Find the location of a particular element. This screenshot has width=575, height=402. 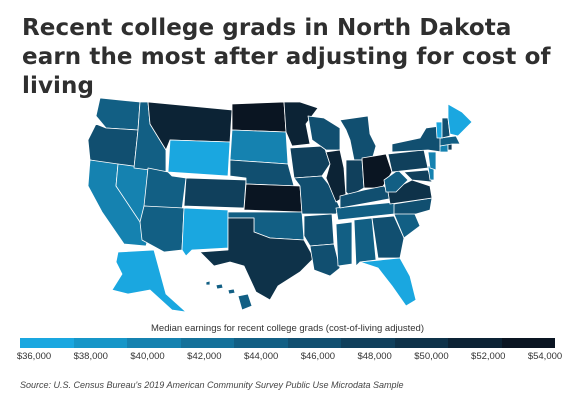

state-ak is located at coordinates (149, 281).